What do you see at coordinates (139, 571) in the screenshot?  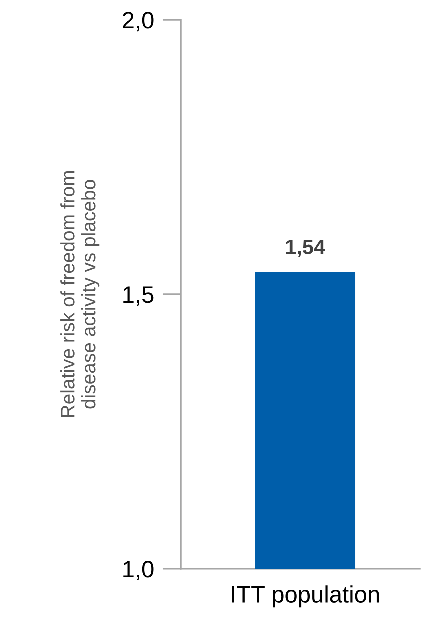 I see `y-tick-label: 1,0` at bounding box center [139, 571].